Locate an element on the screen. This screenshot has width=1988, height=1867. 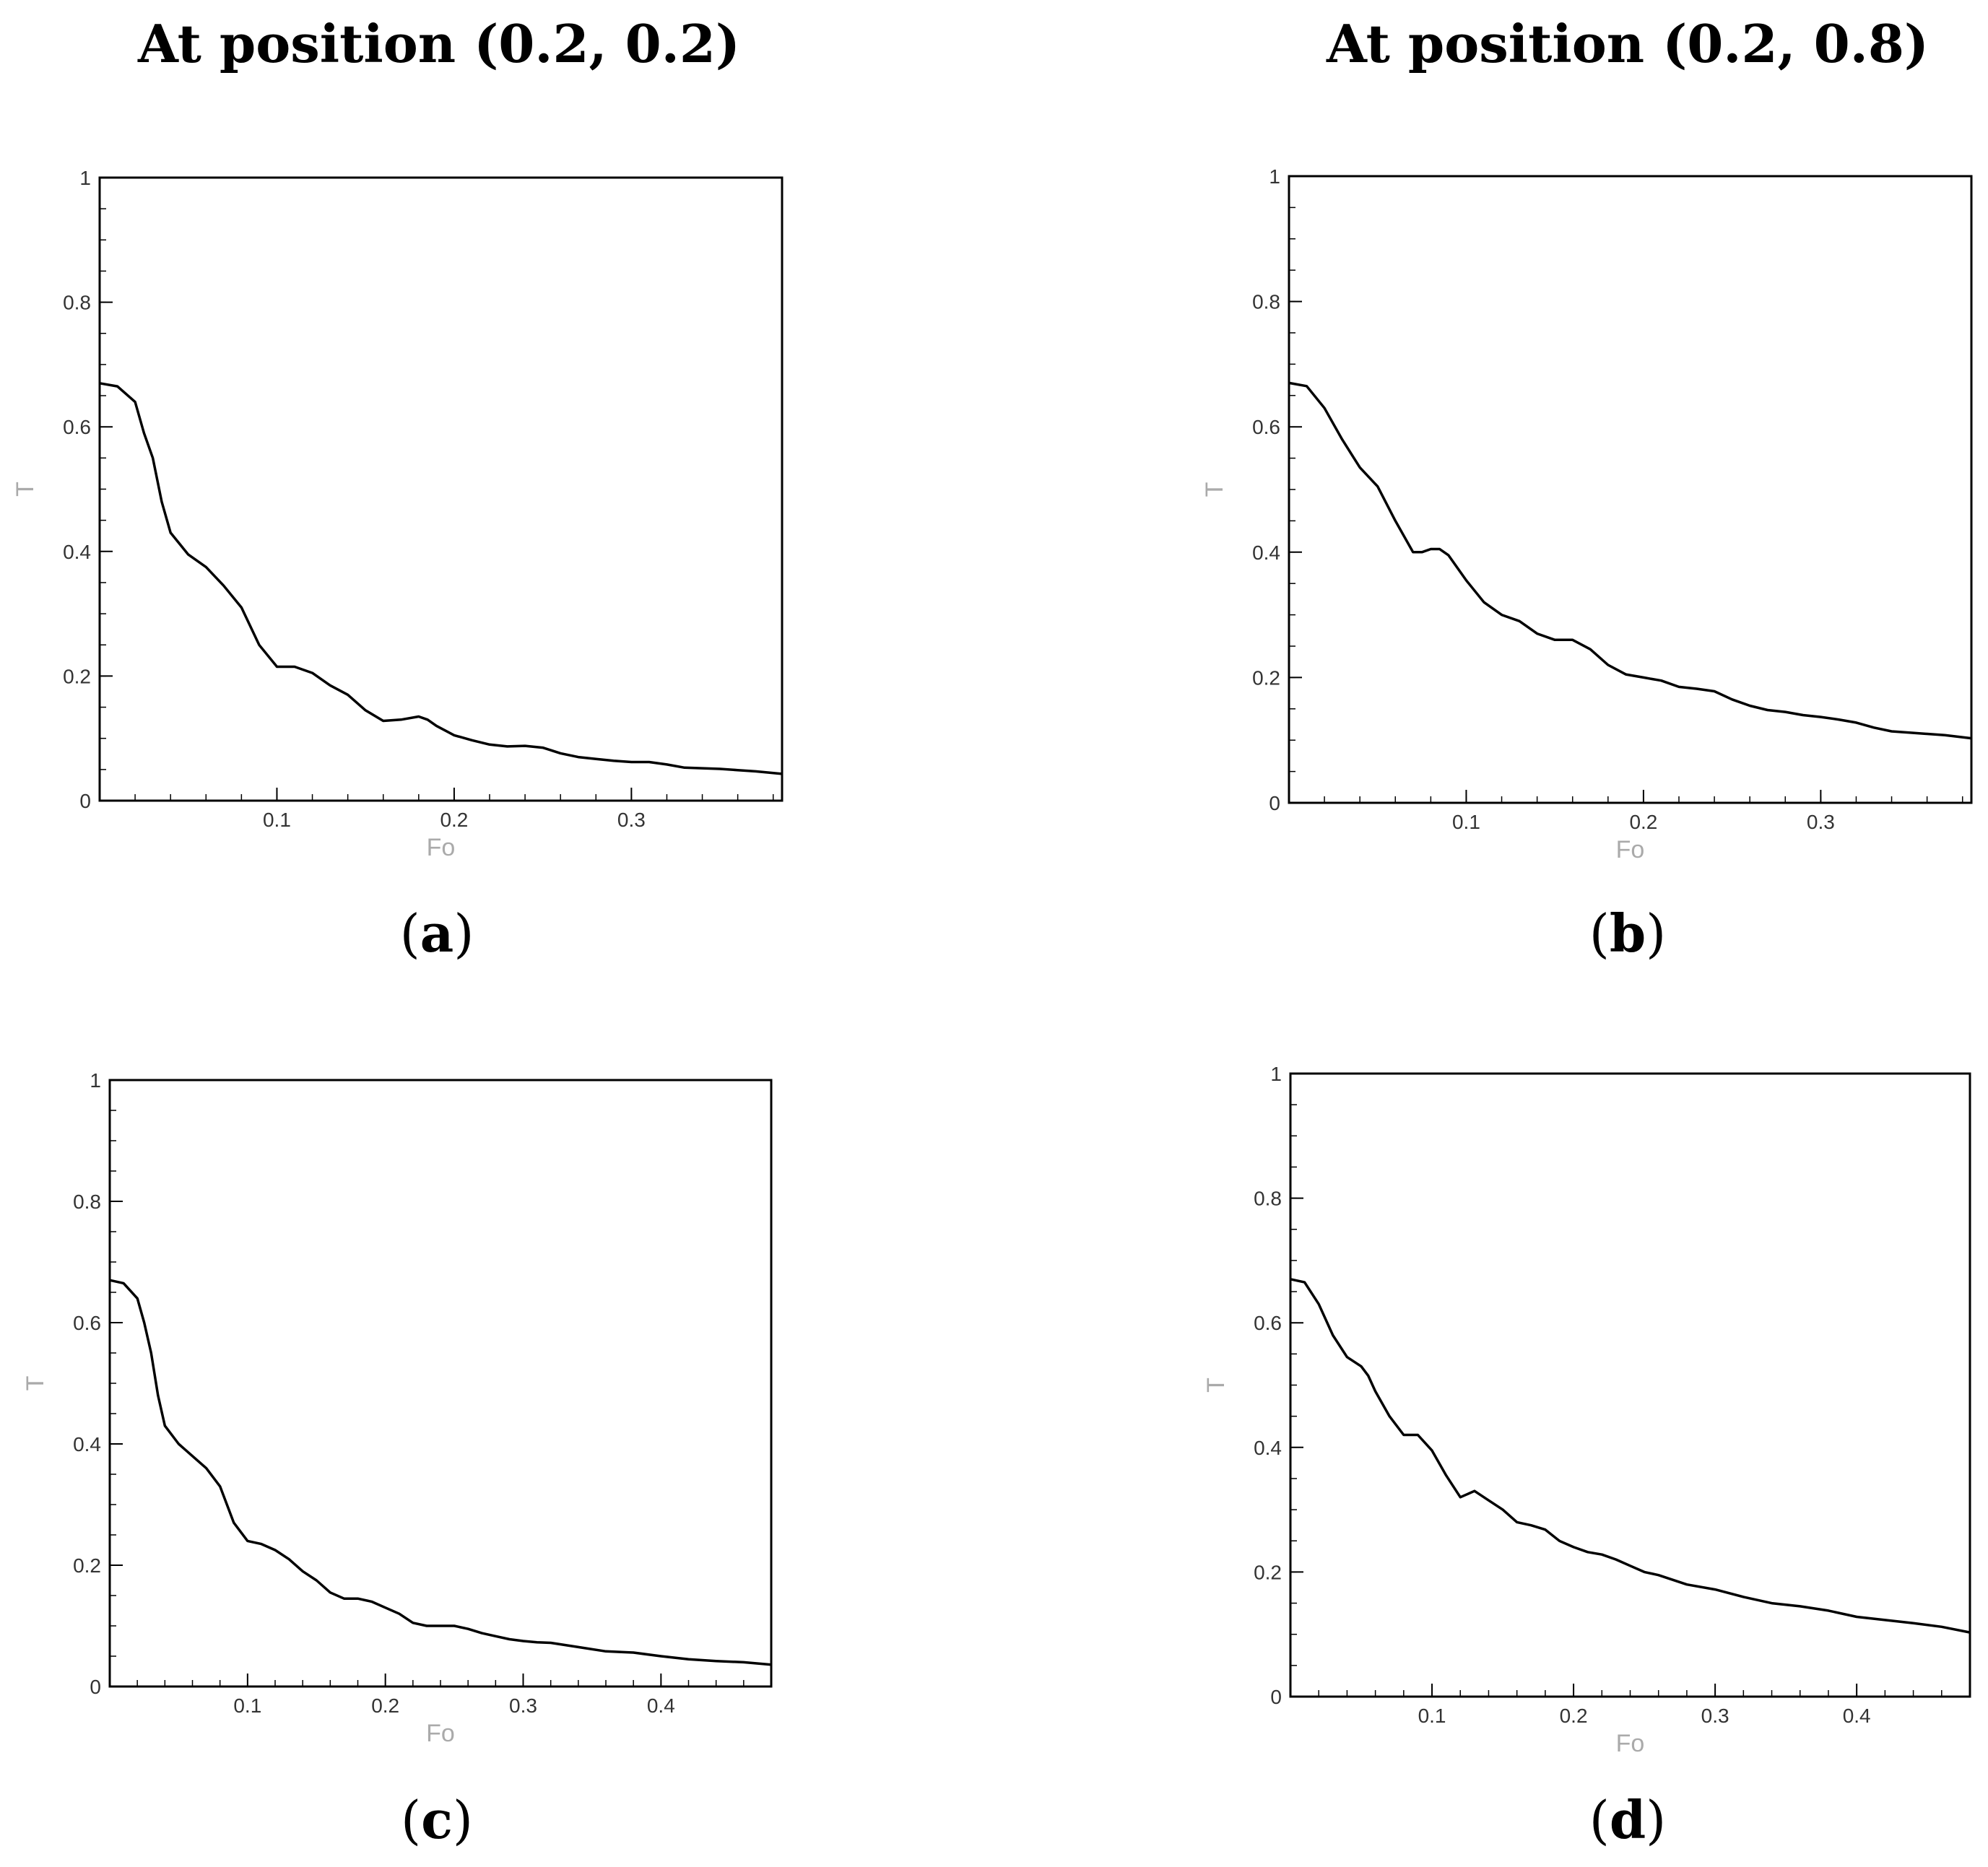
column-title-right: At position (0.2, 0.8) is located at coordinates (1627, 44).